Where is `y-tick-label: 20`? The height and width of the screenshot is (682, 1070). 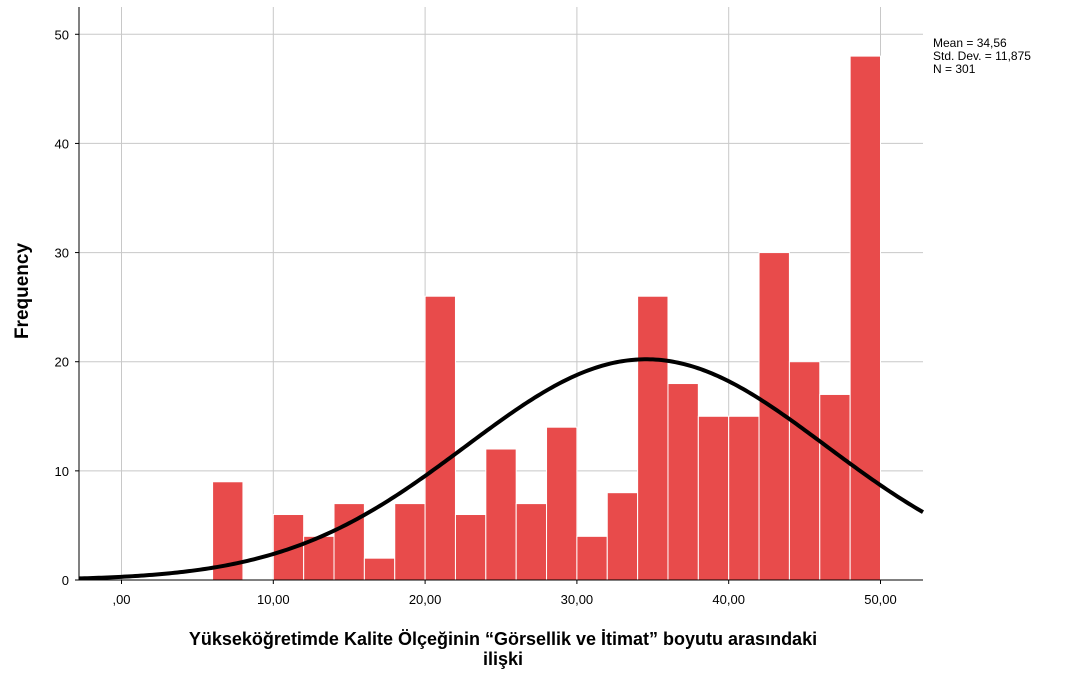
y-tick-label: 20 is located at coordinates (62, 362).